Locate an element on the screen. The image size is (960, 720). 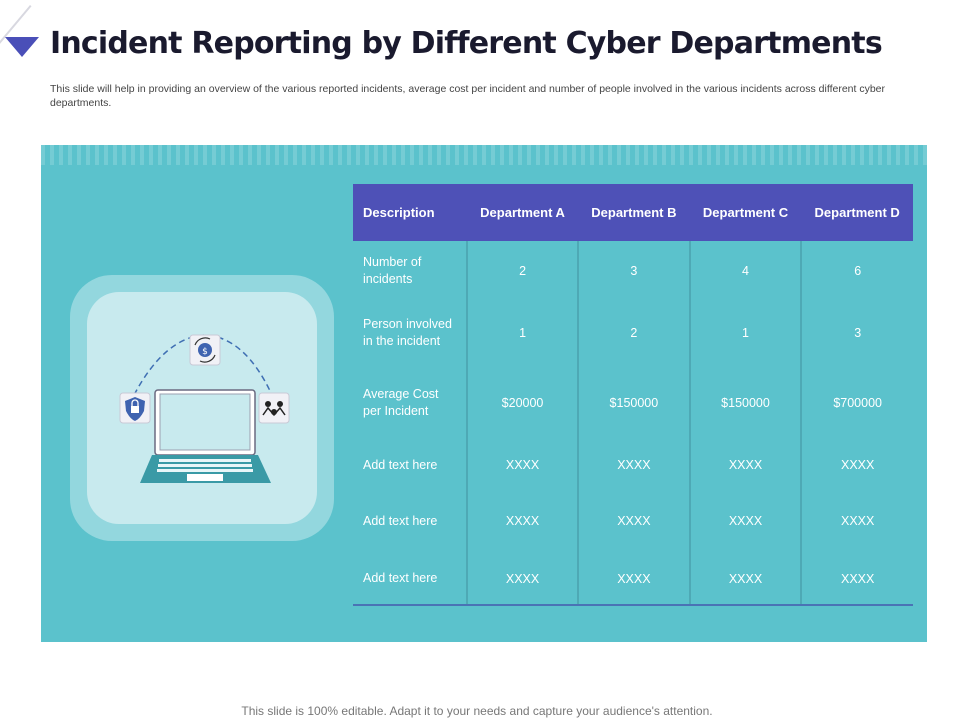
column-header-department-b: Department B is located at coordinates (634, 212).